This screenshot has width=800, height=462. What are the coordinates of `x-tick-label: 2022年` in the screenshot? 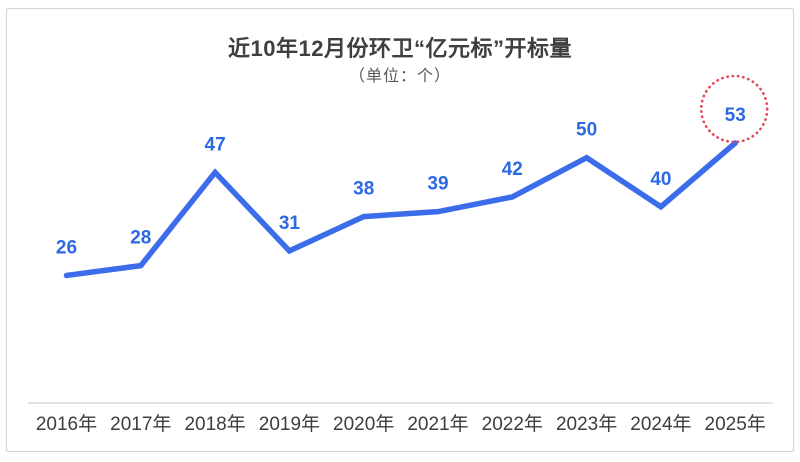 It's located at (512, 424).